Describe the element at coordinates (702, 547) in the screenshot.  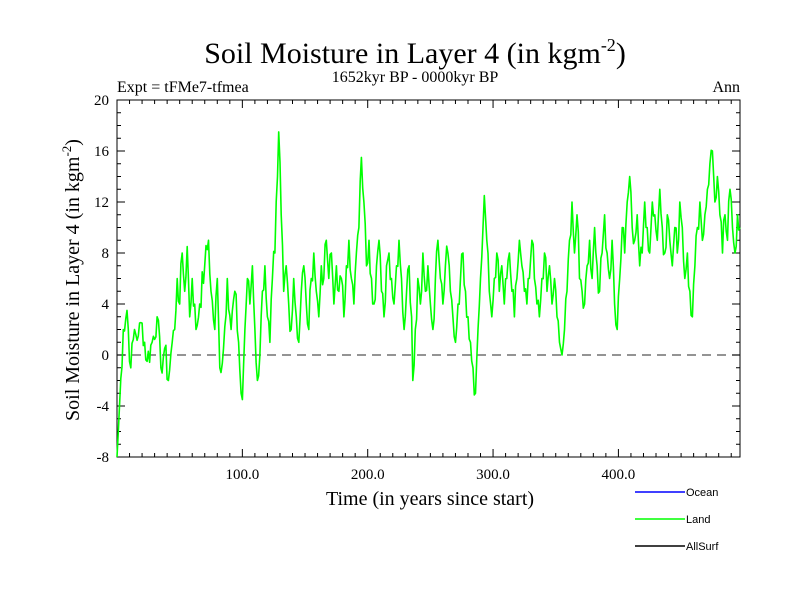
I see `legend-label-allsurf: AllSurf` at that location.